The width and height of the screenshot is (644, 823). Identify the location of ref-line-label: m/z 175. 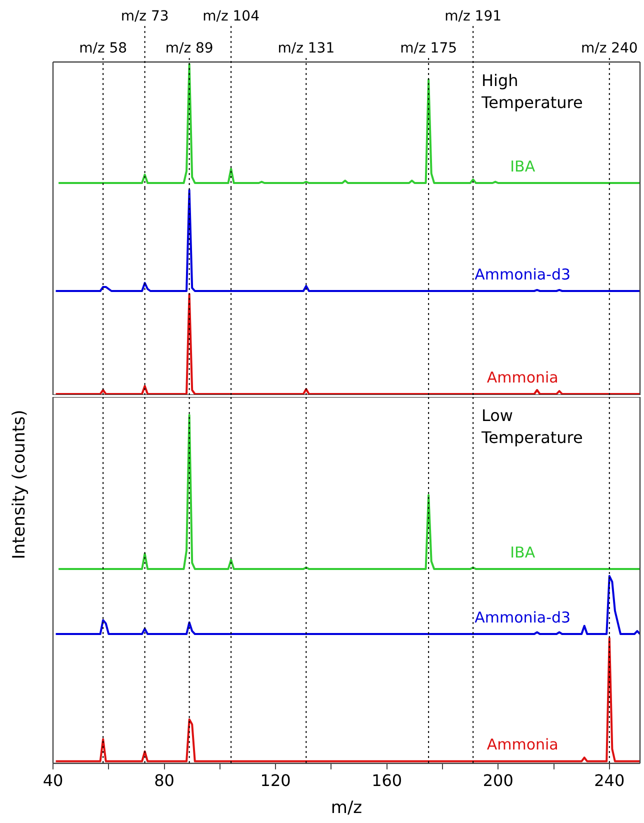
(429, 48).